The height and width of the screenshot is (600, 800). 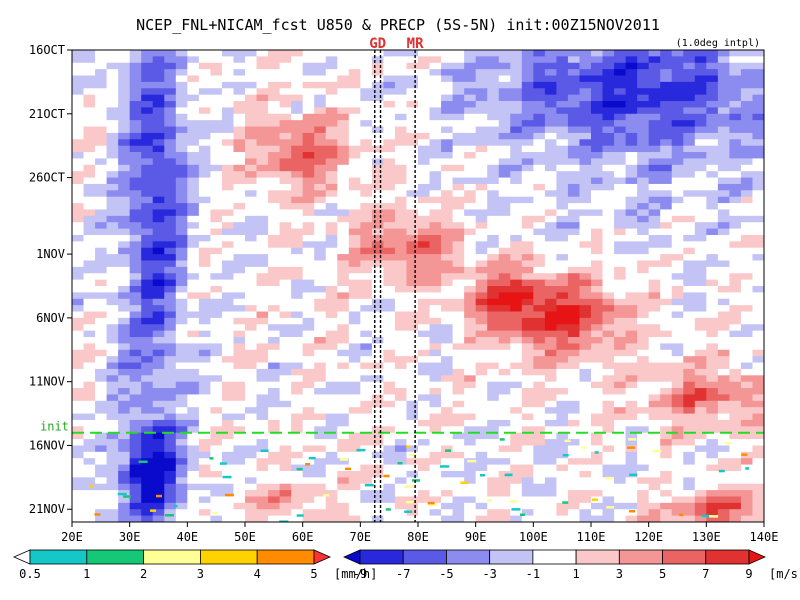 I want to click on precip-cell, so click(x=386, y=476).